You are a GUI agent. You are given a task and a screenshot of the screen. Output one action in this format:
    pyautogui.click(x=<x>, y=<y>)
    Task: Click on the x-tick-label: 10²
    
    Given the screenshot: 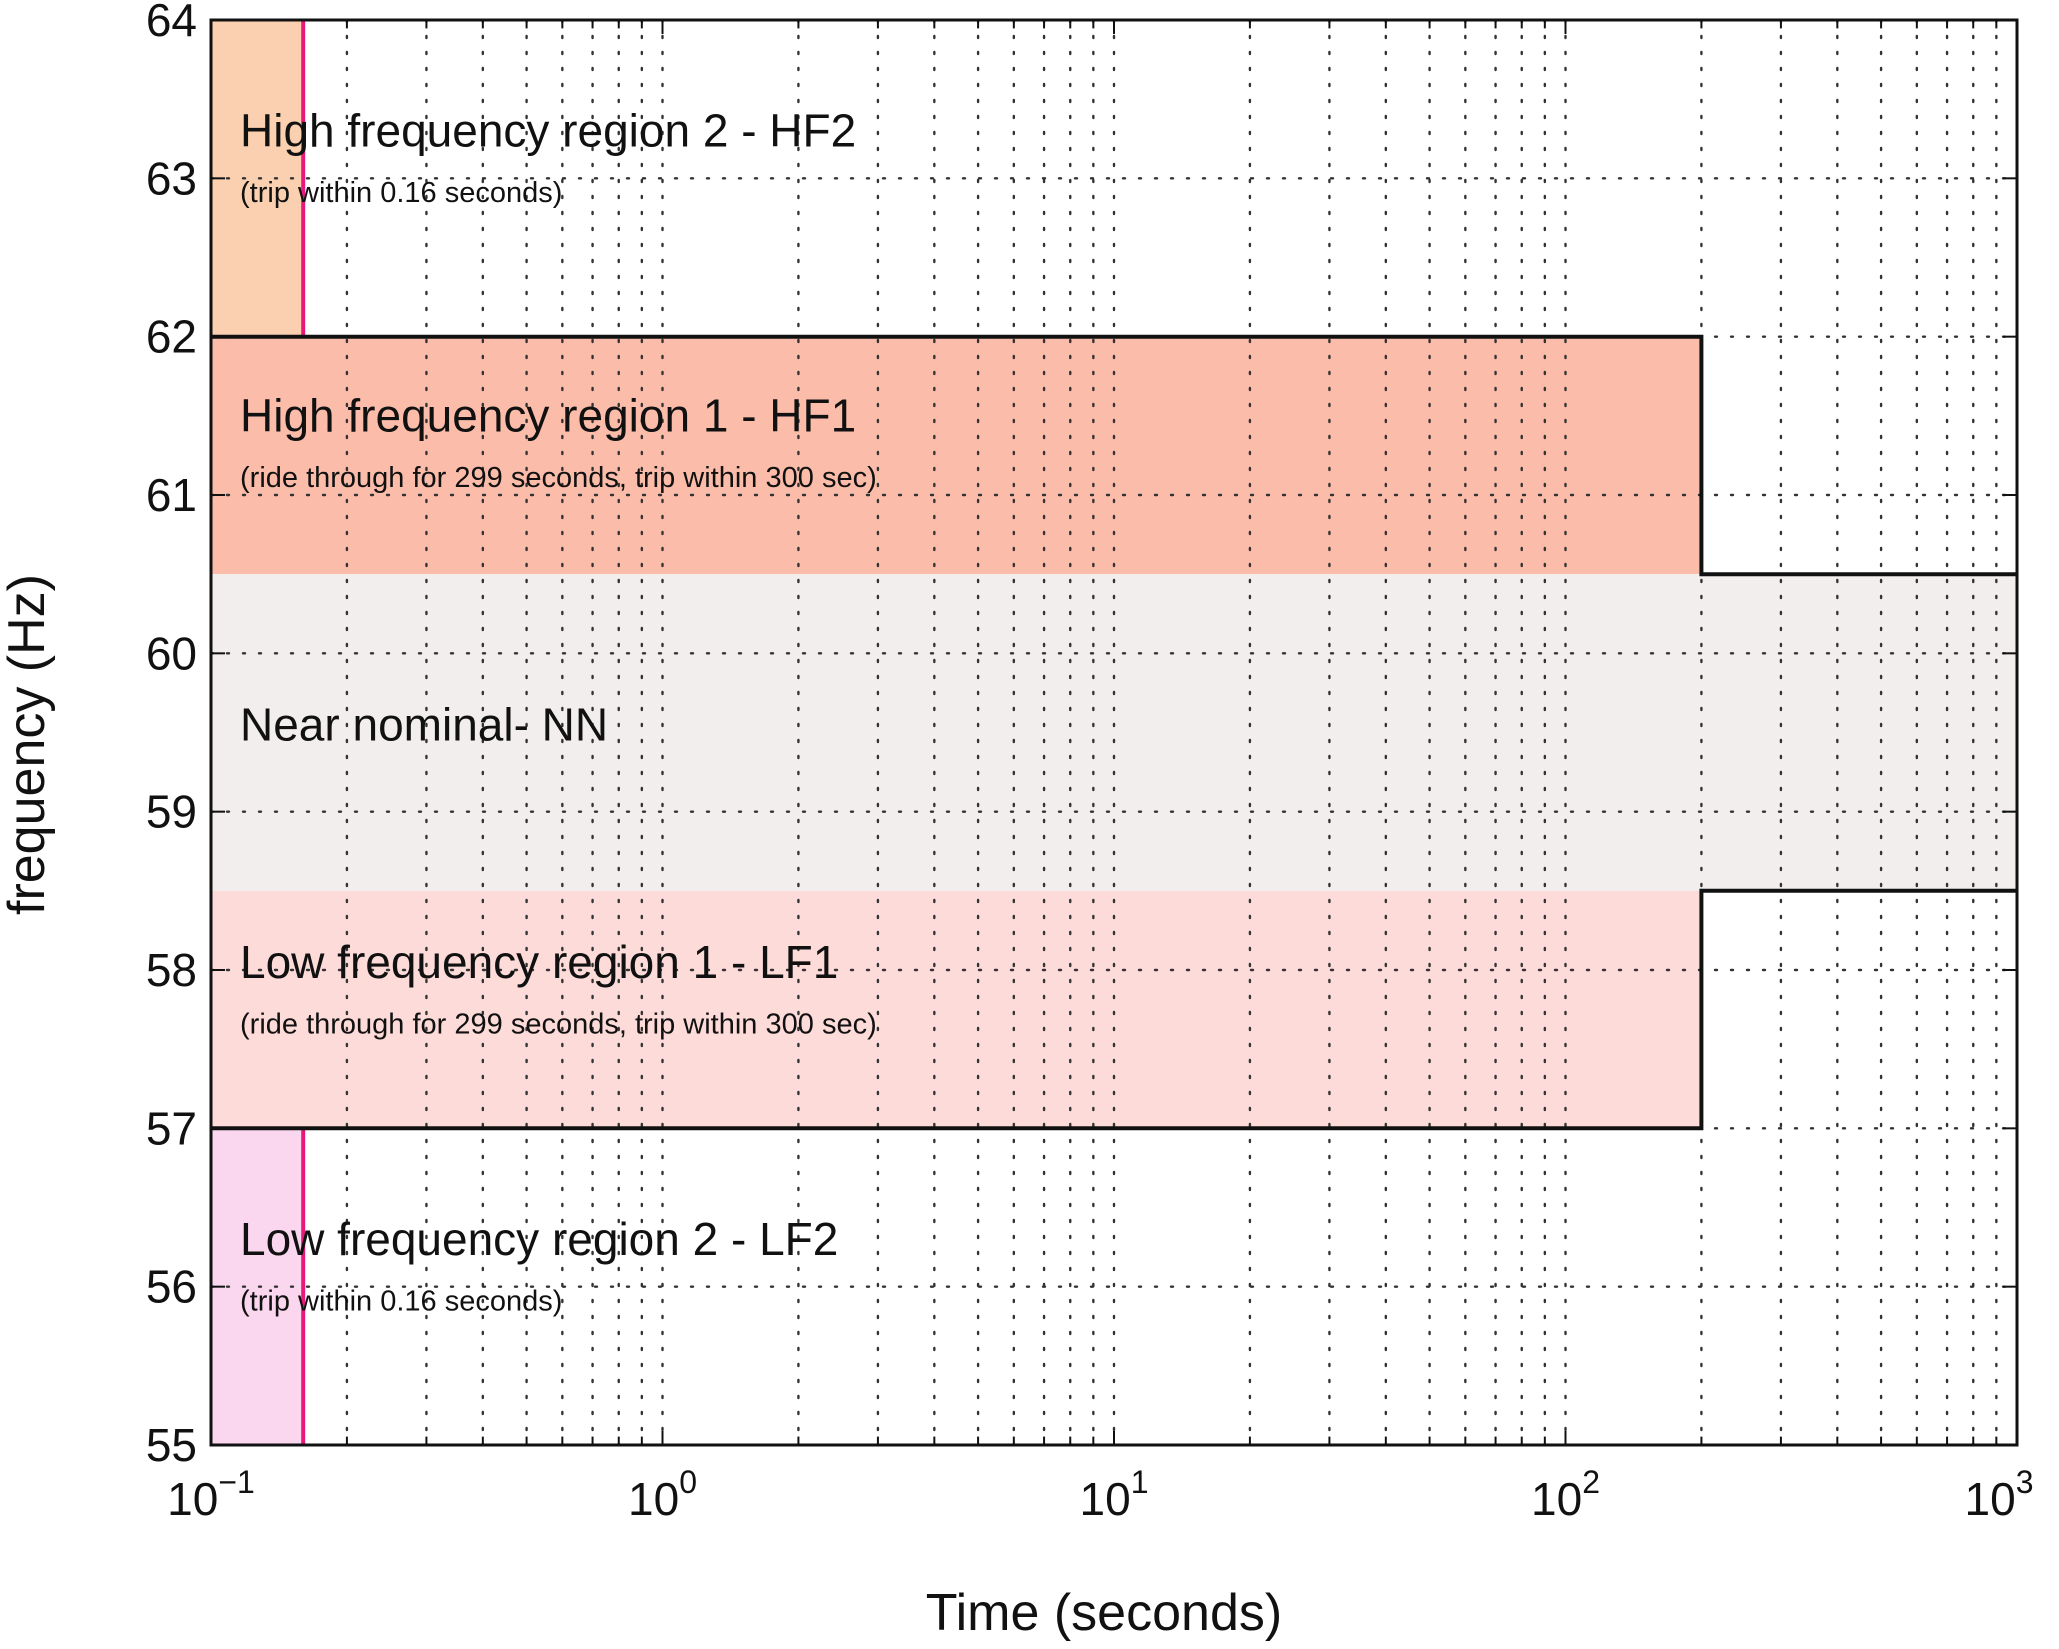 What is the action you would take?
    pyautogui.click(x=1565, y=1494)
    